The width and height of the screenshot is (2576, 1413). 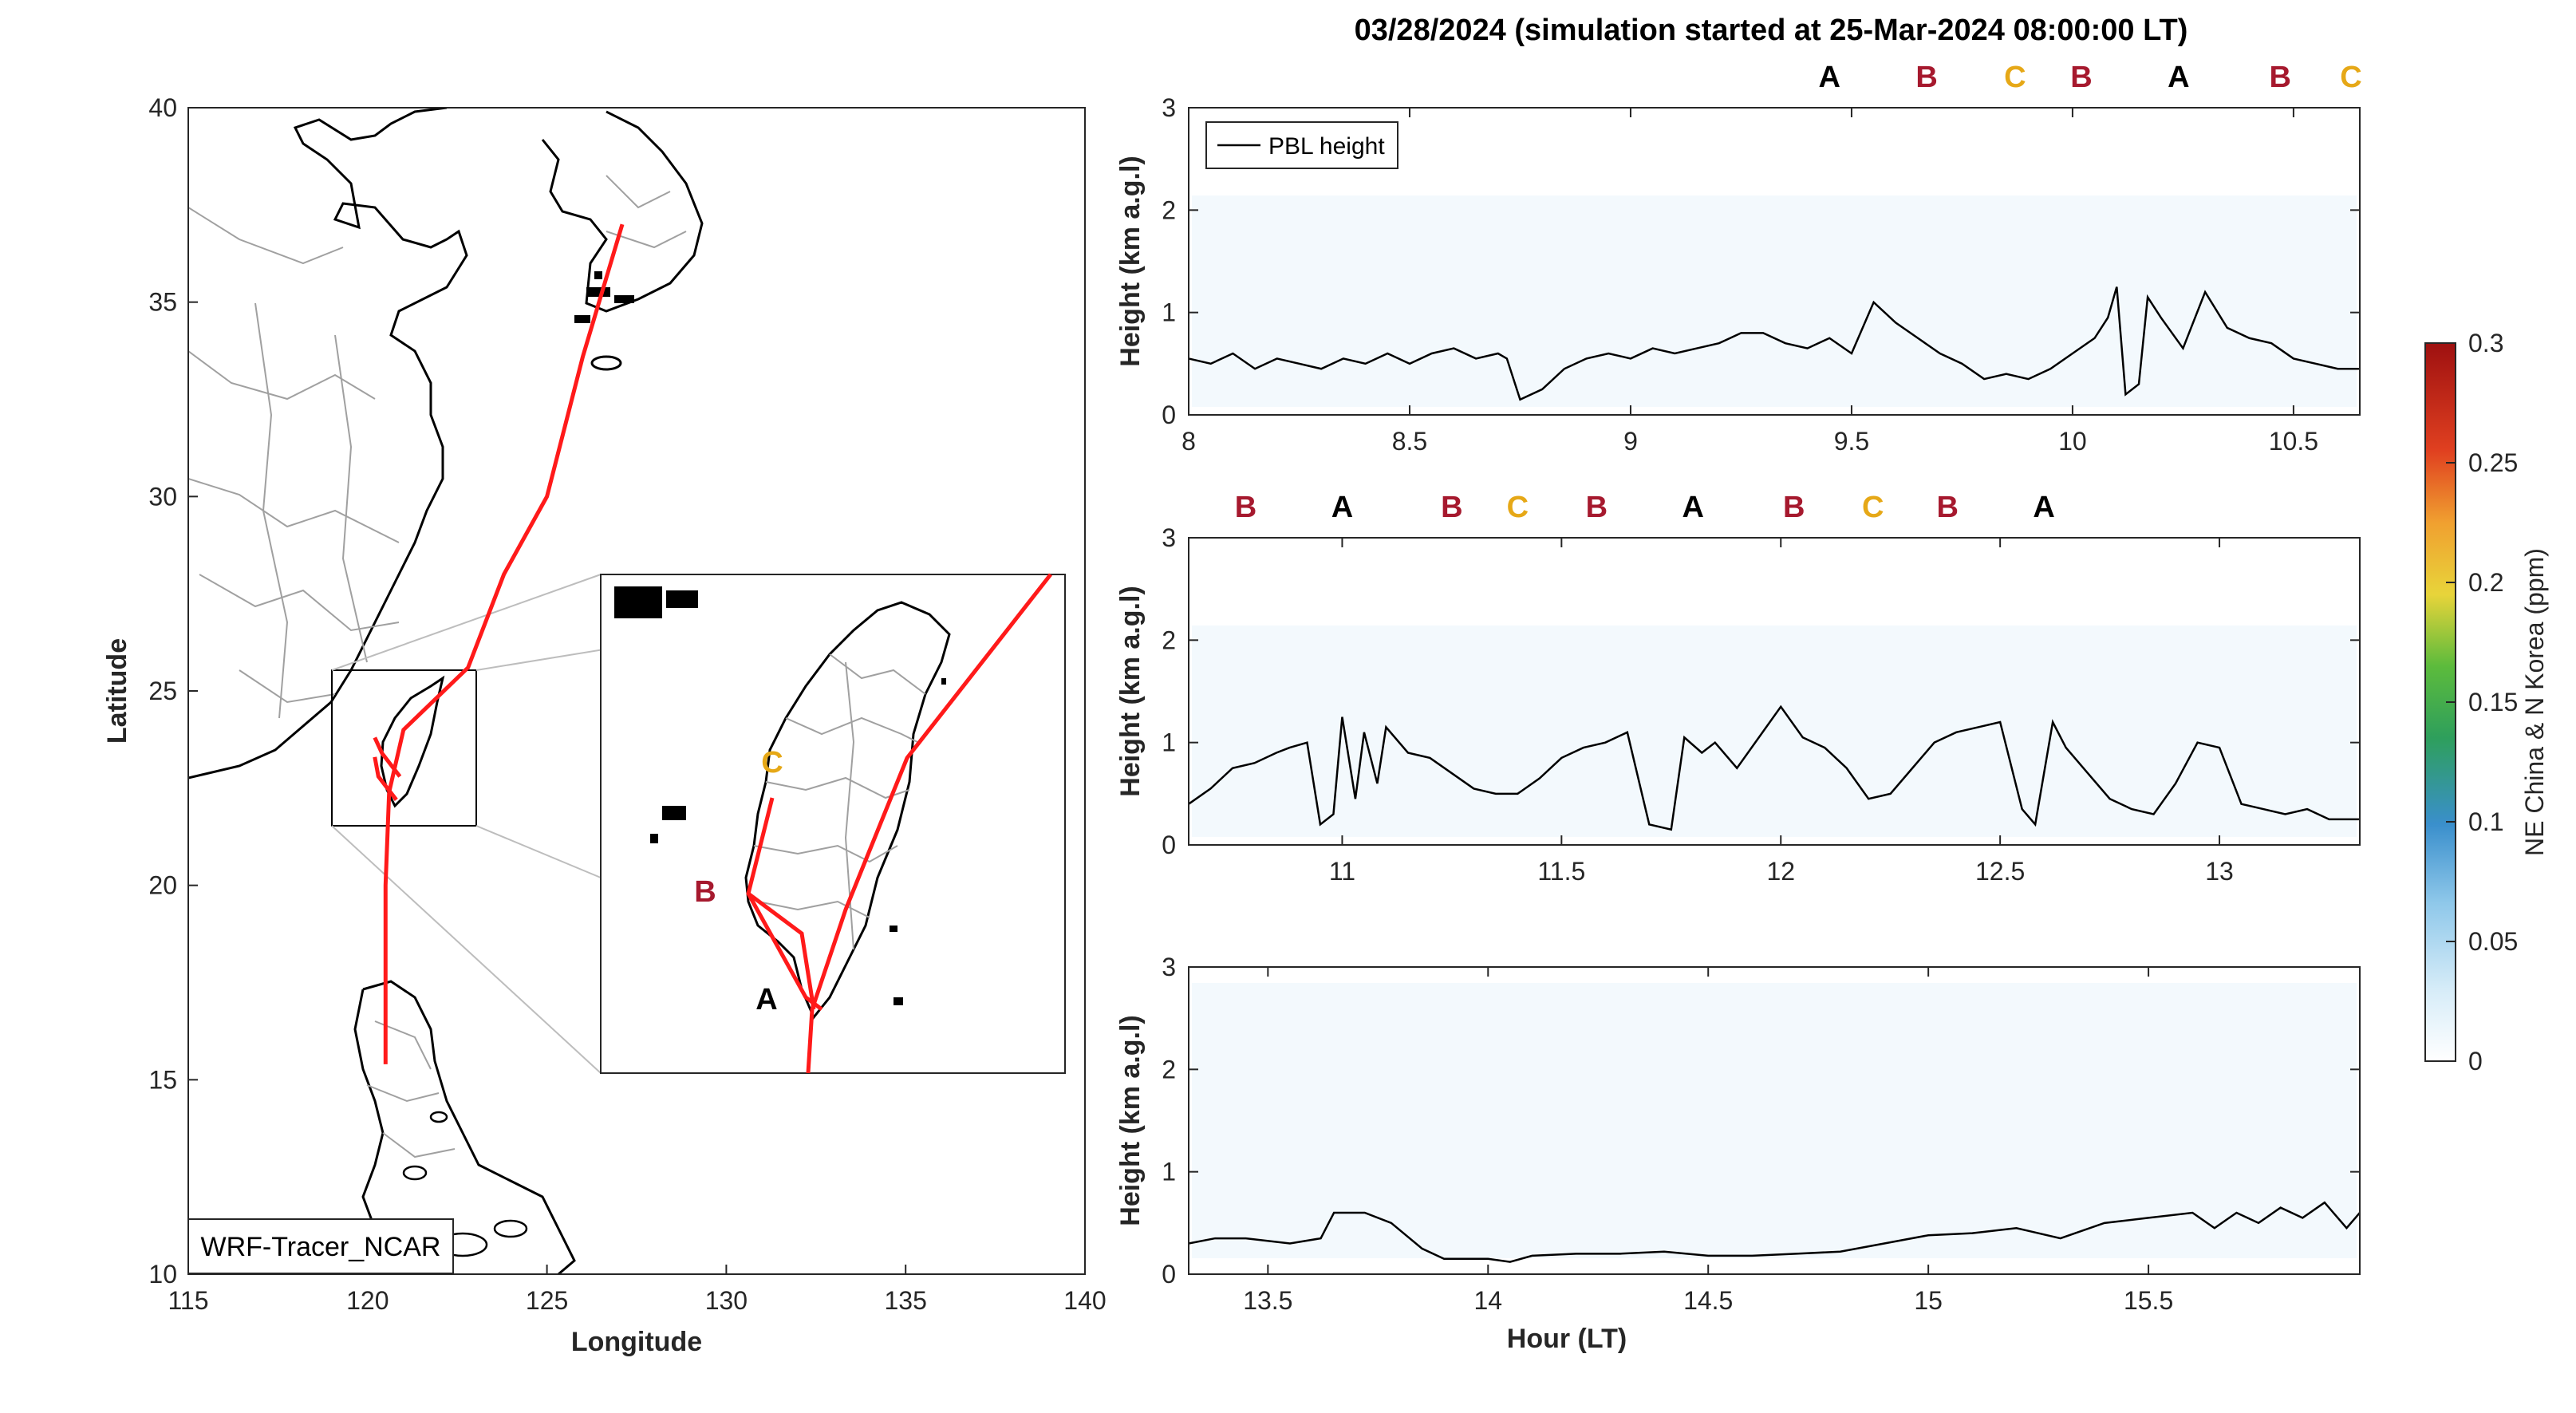 I want to click on xtick-label: 8, so click(x=1188, y=441).